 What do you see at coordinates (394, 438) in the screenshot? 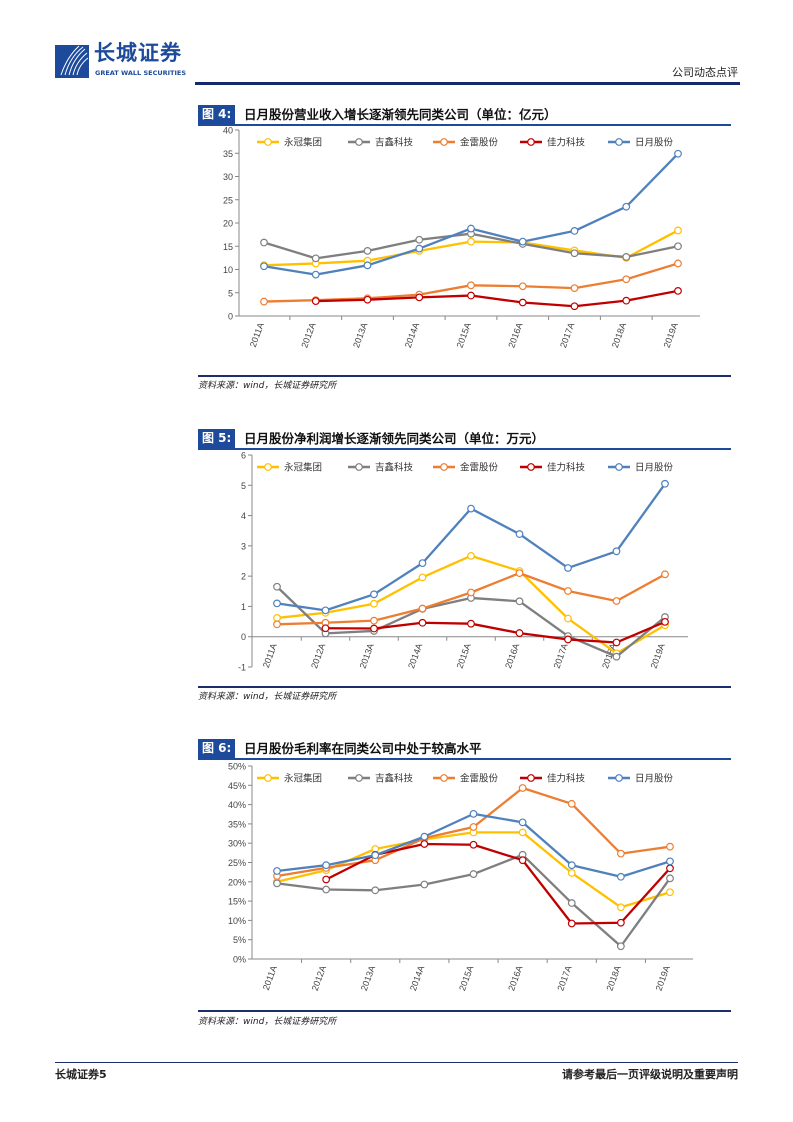
I see `figure-title: 日月股份净利润增长逐渐领先同类公司（单位：万元）` at bounding box center [394, 438].